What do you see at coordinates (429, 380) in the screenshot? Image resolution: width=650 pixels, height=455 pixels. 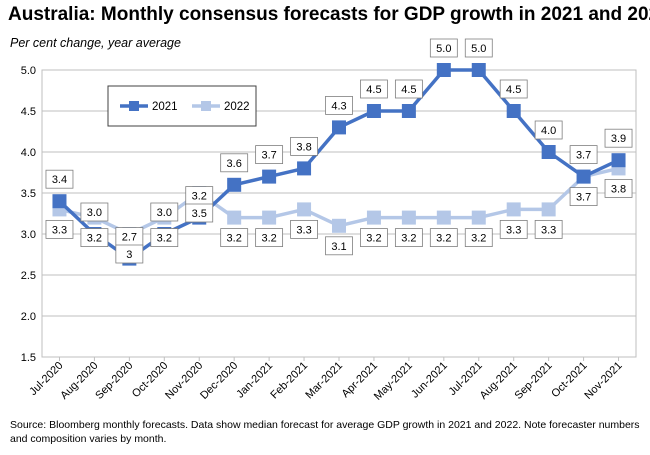 I see `x-tick-label: Jun-2021` at bounding box center [429, 380].